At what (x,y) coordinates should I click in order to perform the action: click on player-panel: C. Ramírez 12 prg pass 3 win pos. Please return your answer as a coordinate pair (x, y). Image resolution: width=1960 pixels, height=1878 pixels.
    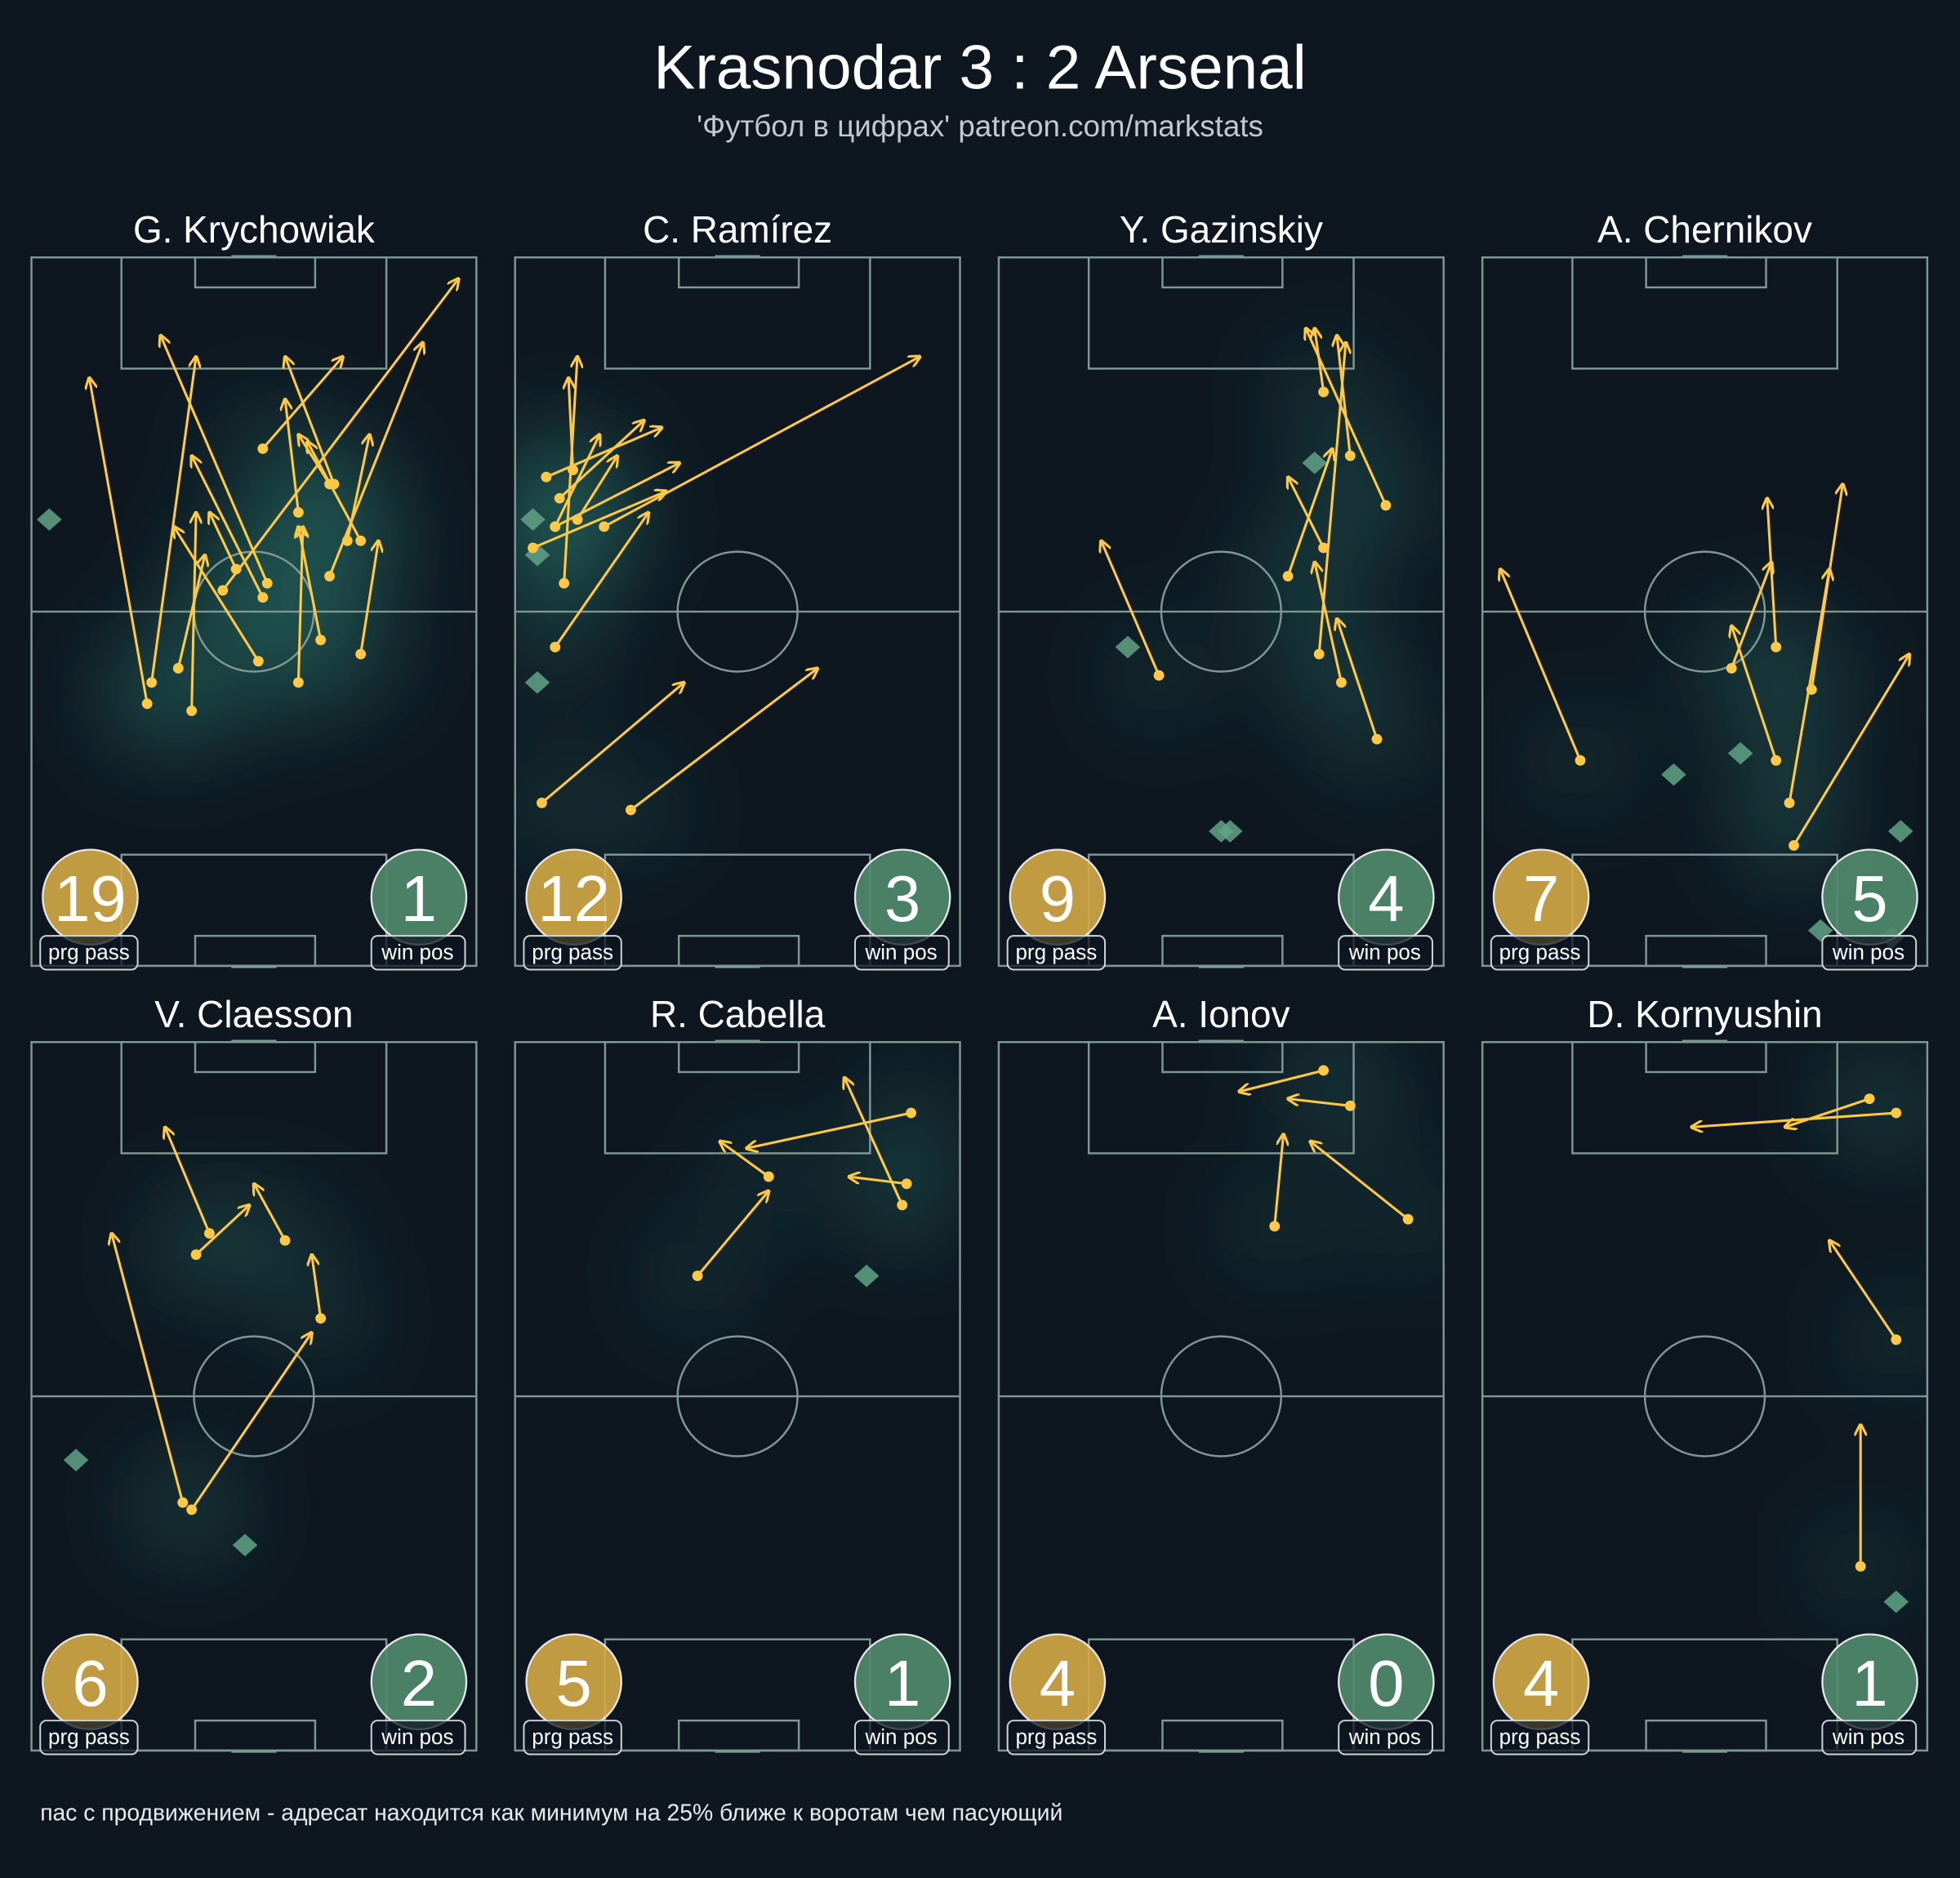
    Looking at the image, I should click on (737, 589).